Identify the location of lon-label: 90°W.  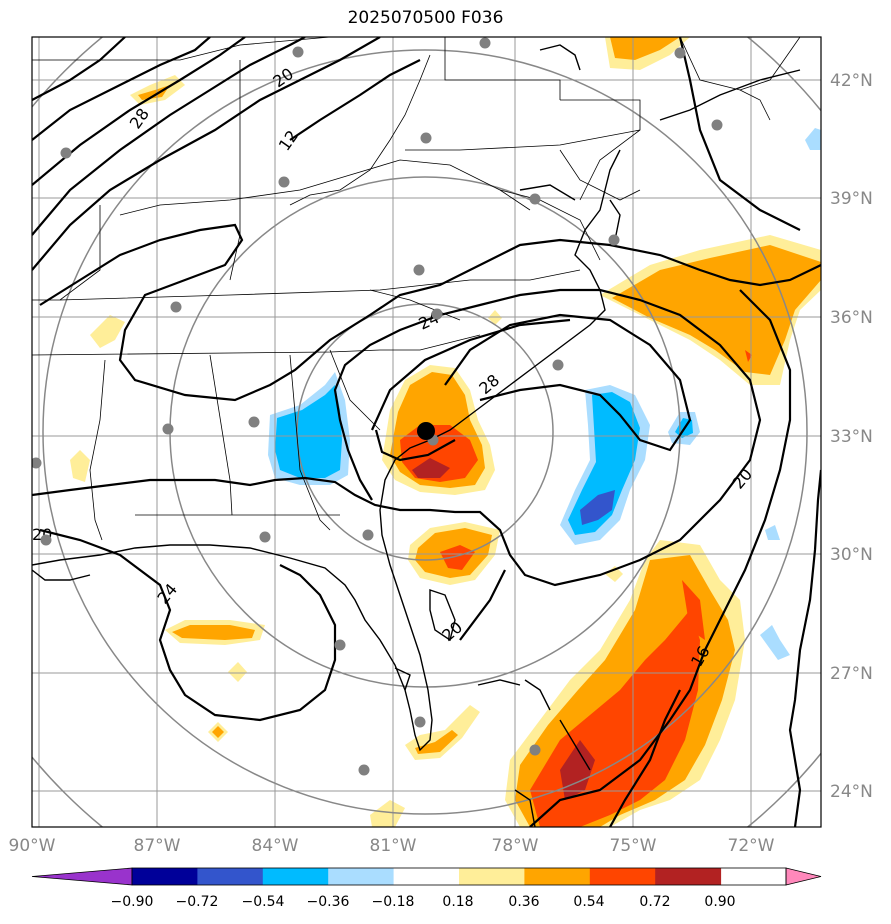
(32, 846).